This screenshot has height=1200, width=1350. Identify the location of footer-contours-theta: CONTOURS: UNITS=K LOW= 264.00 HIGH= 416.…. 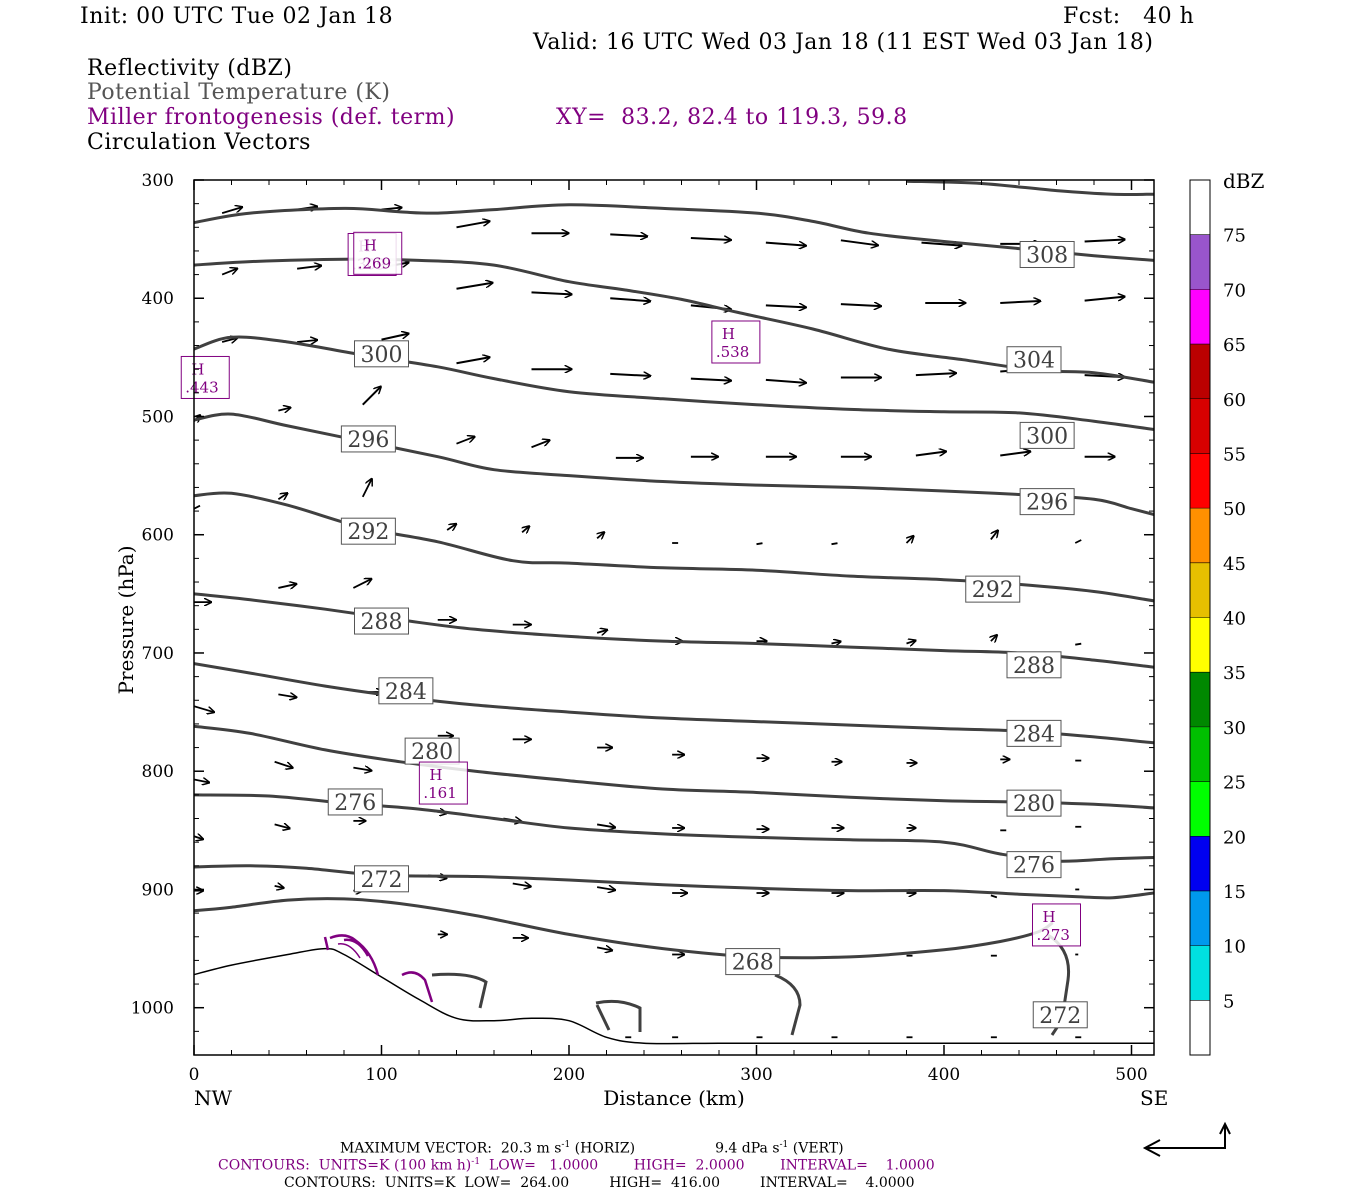
(599, 1183).